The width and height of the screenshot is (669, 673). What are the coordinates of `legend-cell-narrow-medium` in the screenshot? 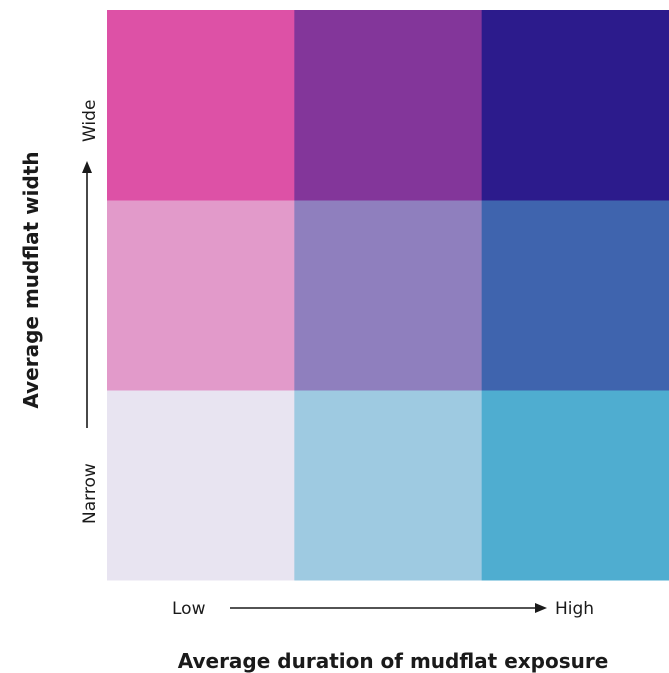 It's located at (388, 485).